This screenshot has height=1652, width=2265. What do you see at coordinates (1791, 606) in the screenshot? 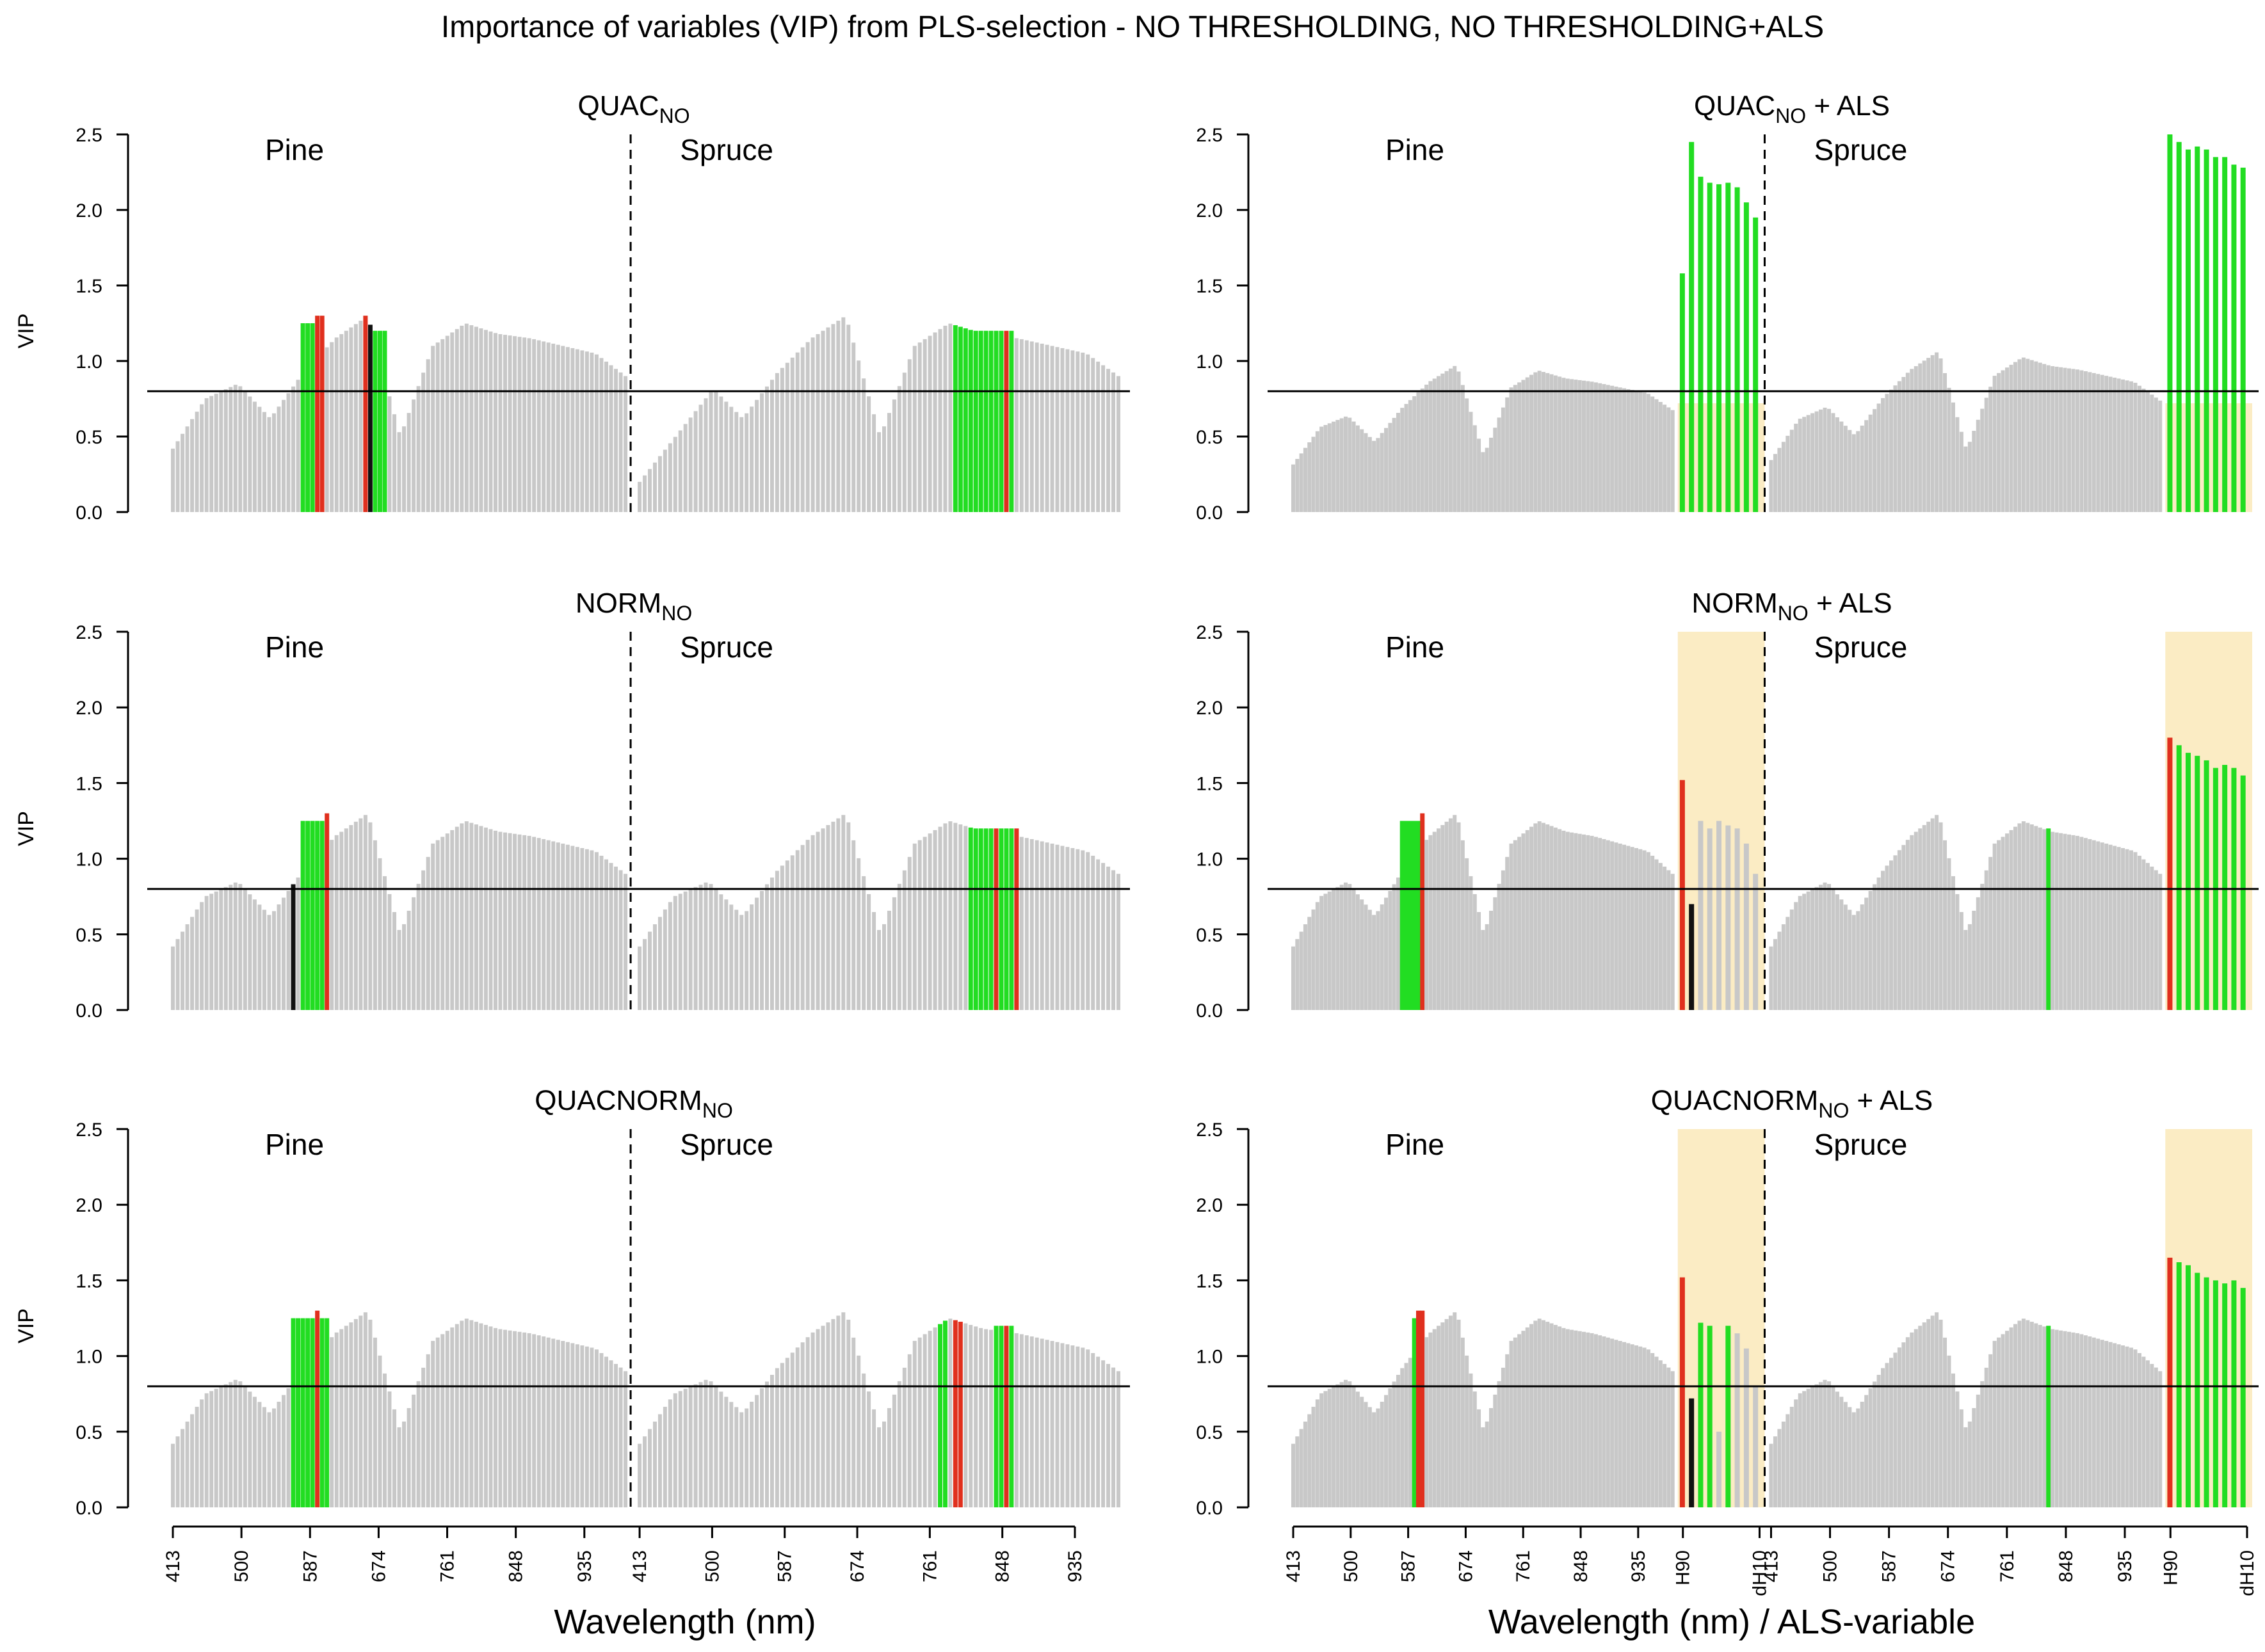
I see `panel-title: NORMNO + ALS` at bounding box center [1791, 606].